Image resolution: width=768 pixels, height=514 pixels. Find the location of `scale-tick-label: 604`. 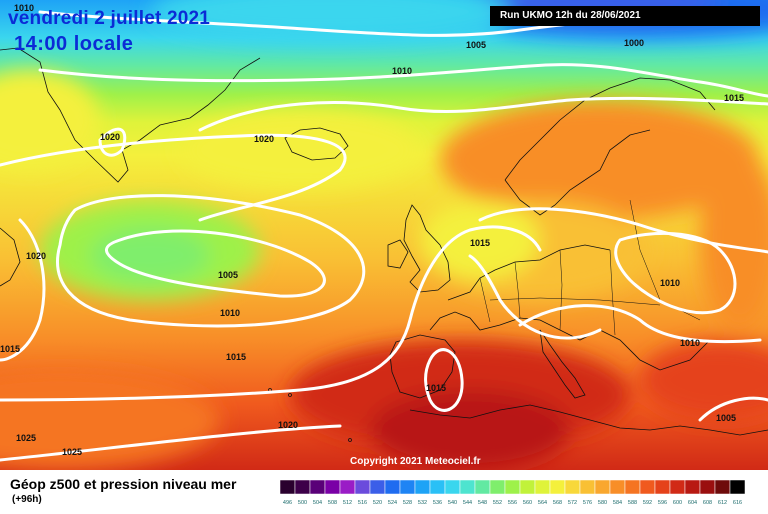

scale-tick-label: 604 is located at coordinates (692, 503).